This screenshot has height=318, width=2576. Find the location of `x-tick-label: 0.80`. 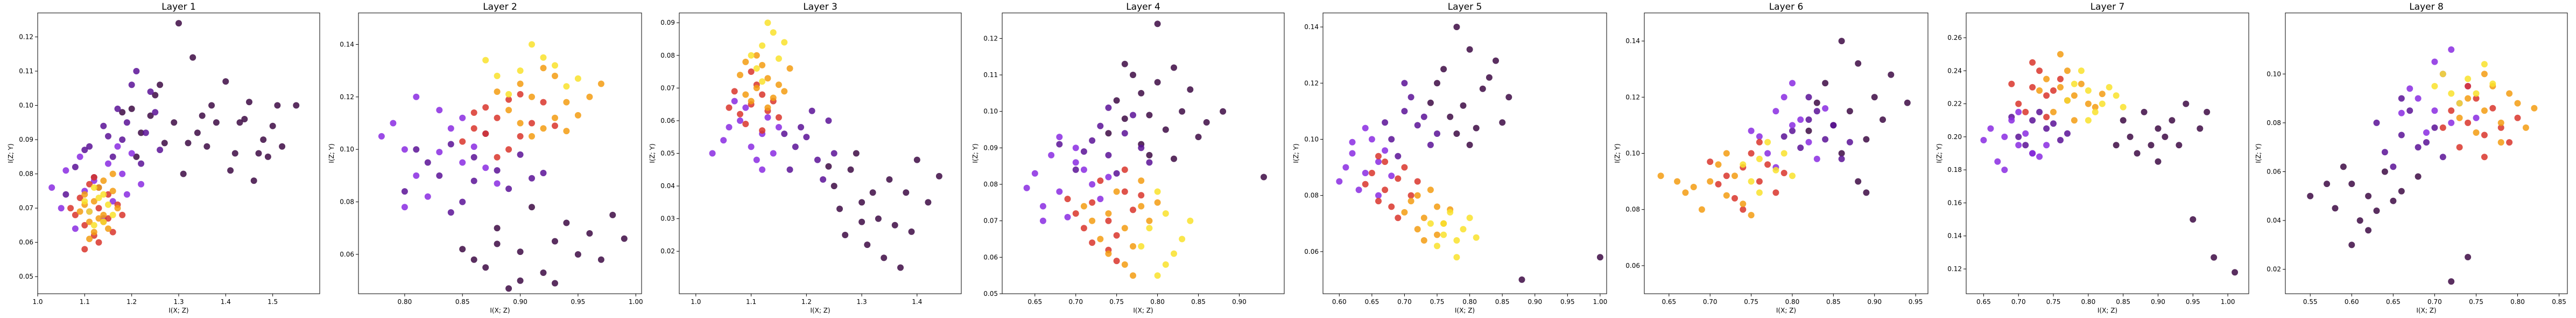

x-tick-label: 0.80 is located at coordinates (1793, 302).